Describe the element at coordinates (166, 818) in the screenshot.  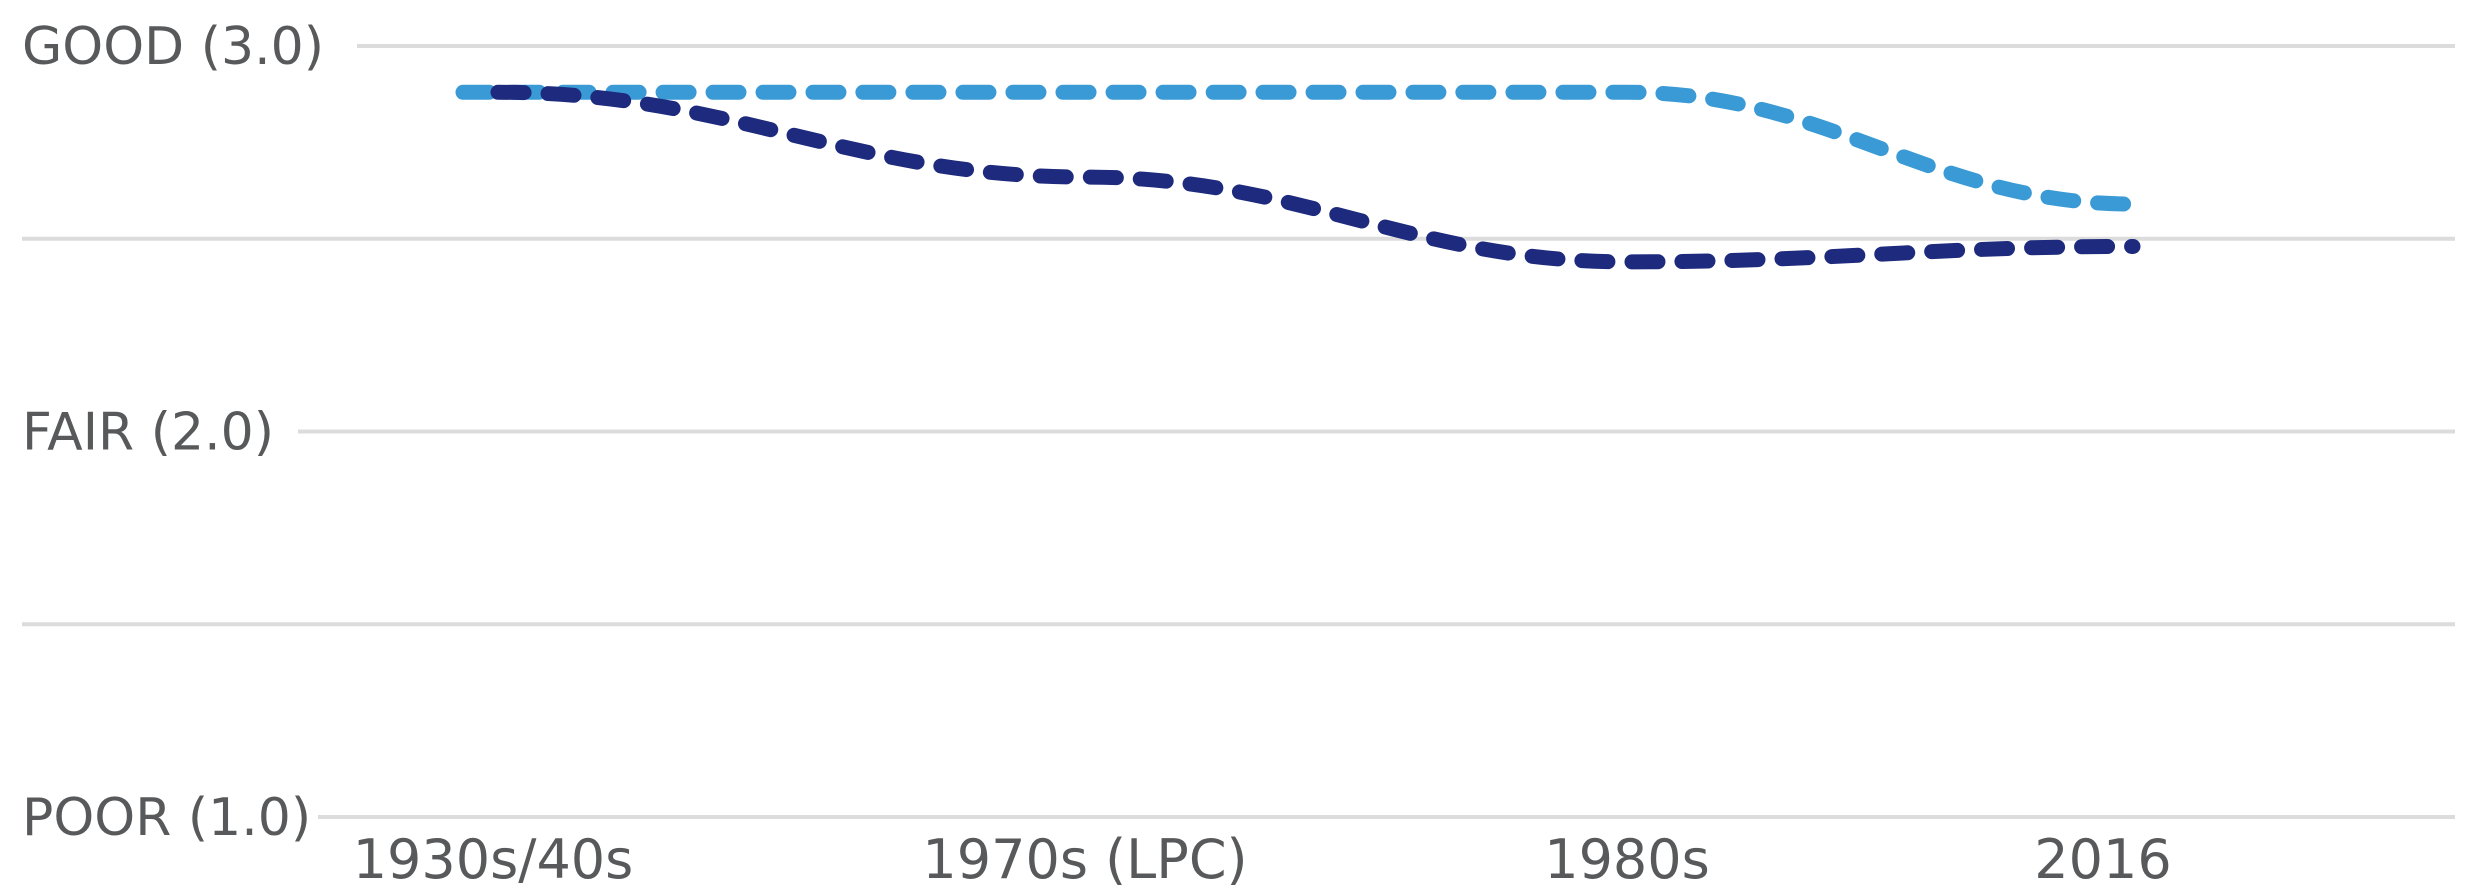
I see `y-tick-label: POOR (1.0)` at that location.